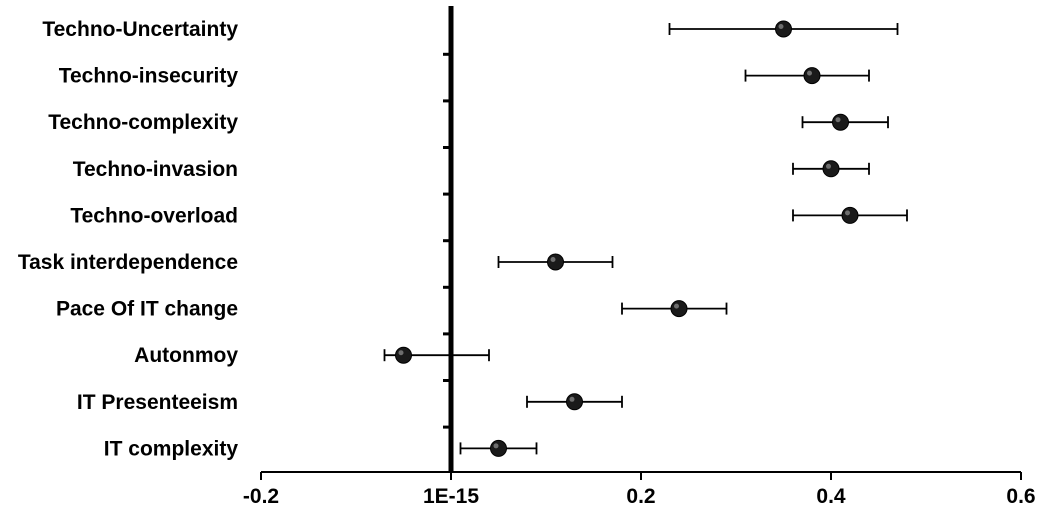  Describe the element at coordinates (140, 29) in the screenshot. I see `category-label: Techno-Uncertainty` at that location.